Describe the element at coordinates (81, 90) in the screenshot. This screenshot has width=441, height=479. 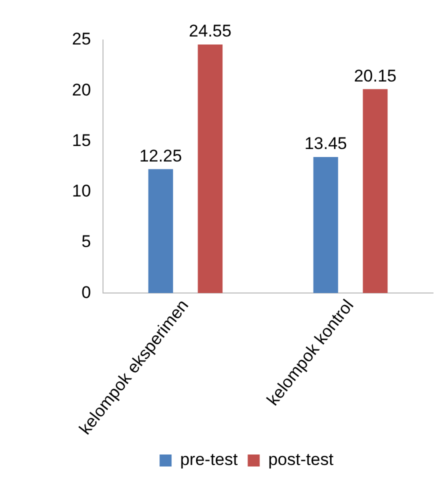
I see `y-tick-label: 20` at that location.